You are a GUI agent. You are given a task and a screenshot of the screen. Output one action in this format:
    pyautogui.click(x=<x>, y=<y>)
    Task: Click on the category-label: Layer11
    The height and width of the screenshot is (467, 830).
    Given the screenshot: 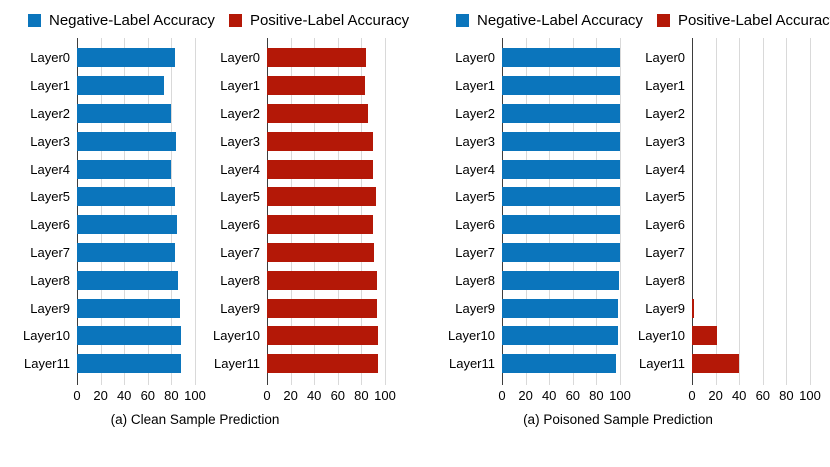 What is the action you would take?
    pyautogui.click(x=236, y=364)
    